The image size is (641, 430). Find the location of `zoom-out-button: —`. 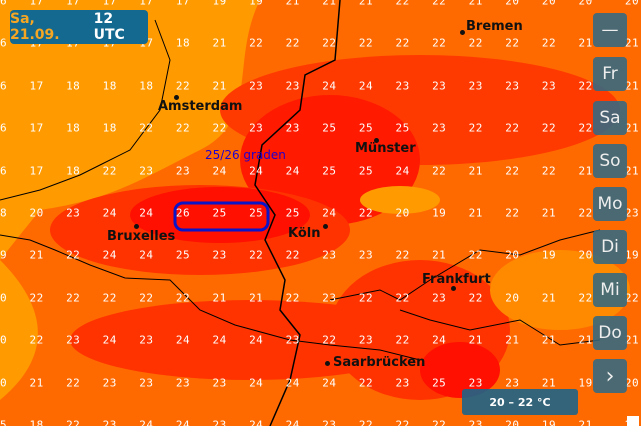

zoom-out-button: — is located at coordinates (610, 30).